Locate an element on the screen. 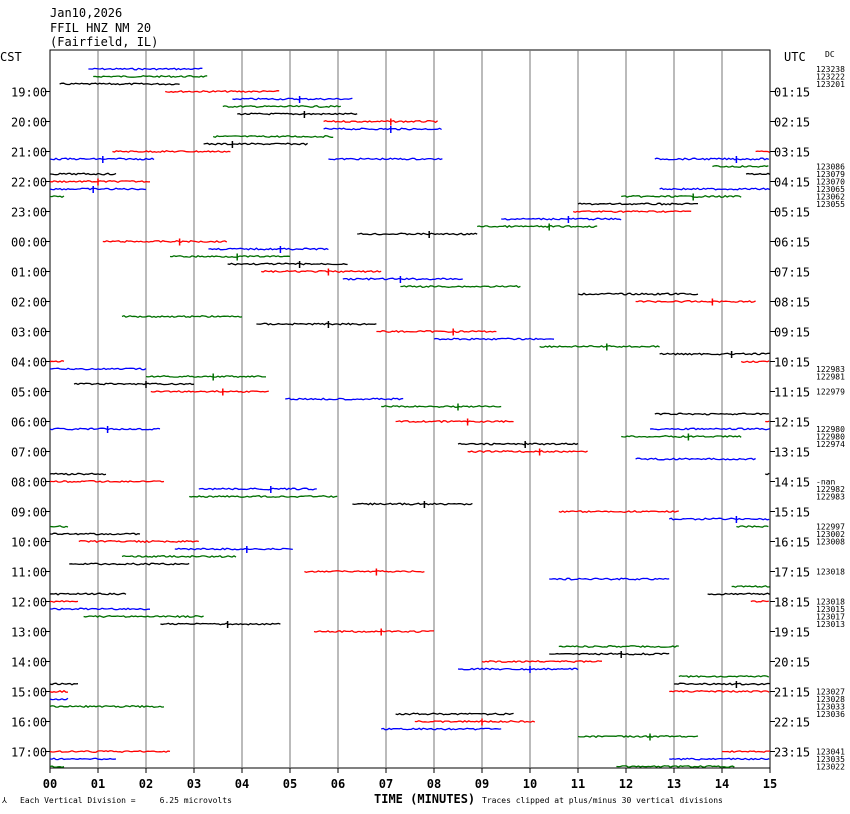  dc-value: 123086 is located at coordinates (830, 167).